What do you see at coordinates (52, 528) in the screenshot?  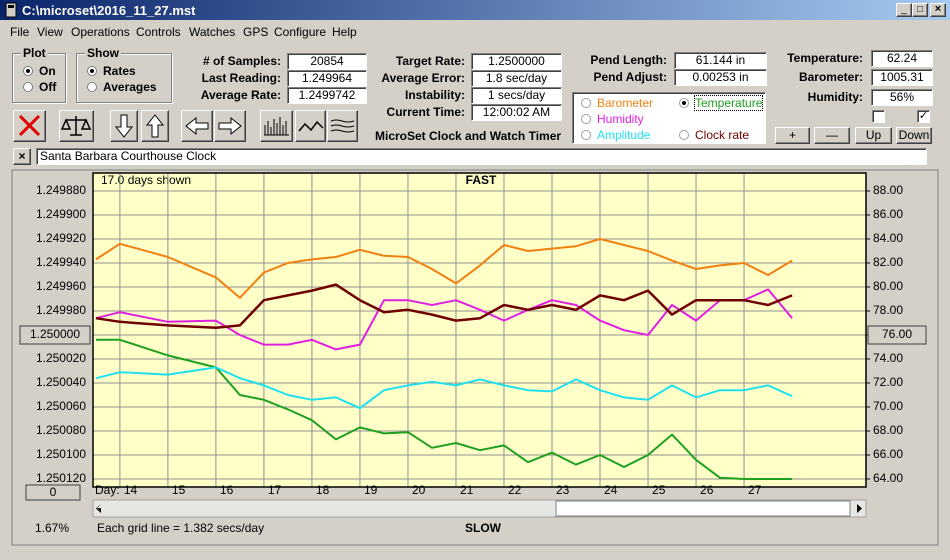 I see `zoom-label: 1.67%` at bounding box center [52, 528].